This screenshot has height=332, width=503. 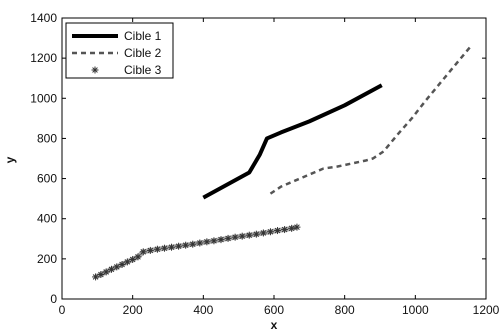 I want to click on y-tick-label: 800, so click(x=47, y=138).